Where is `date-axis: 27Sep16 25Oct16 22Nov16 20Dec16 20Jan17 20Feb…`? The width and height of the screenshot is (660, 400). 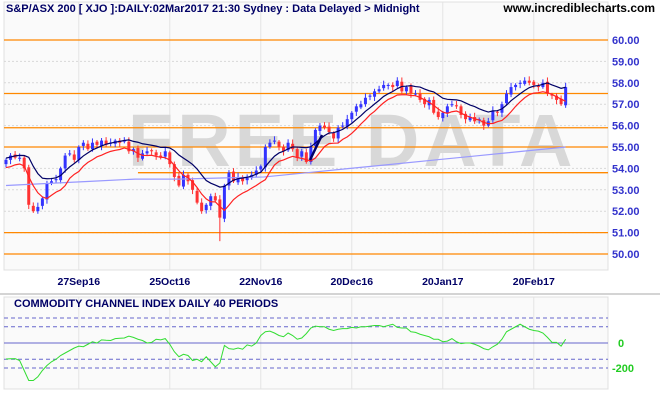 date-axis: 27Sep16 25Oct16 22Nov16 20Dec16 20Jan17 20Feb… is located at coordinates (305, 282).